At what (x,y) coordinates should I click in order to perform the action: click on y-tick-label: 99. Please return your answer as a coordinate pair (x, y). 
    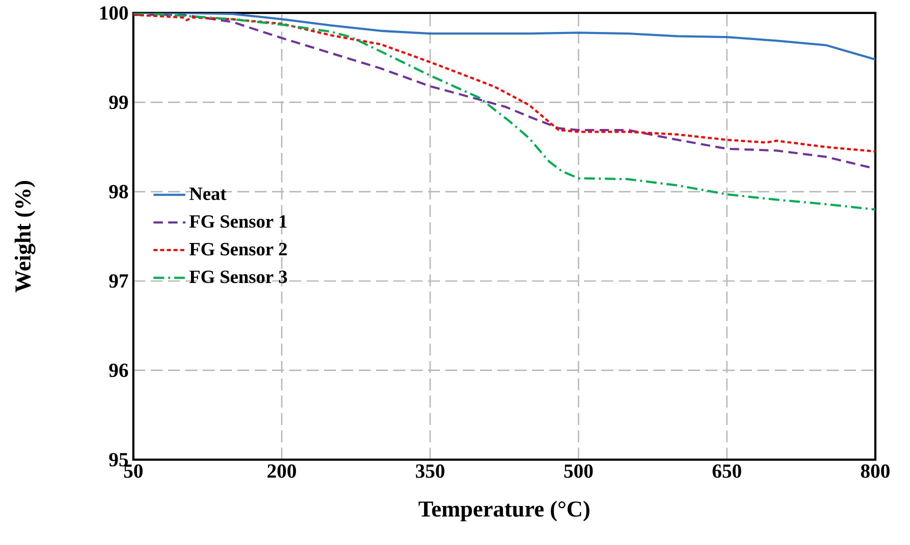
    Looking at the image, I should click on (118, 103).